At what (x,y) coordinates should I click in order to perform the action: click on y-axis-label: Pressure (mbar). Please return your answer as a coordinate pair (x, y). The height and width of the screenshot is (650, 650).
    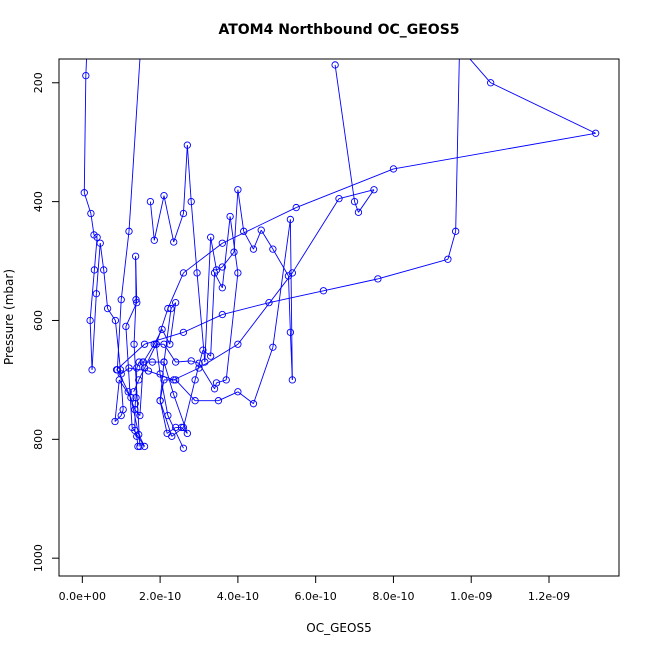
    Looking at the image, I should click on (9, 317).